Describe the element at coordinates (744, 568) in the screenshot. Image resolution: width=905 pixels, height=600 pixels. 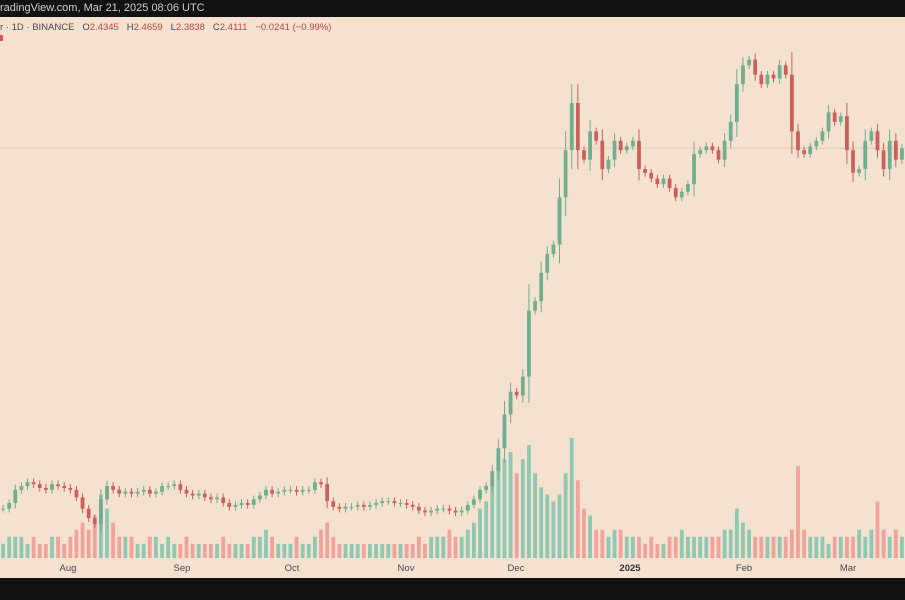
I see `x-tick-label: Feb` at that location.